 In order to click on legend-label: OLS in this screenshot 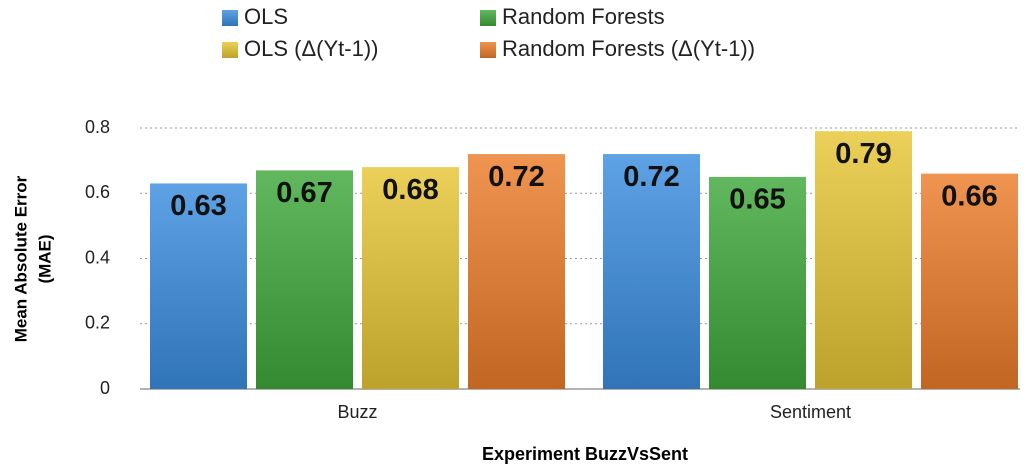, I will do `click(266, 16)`.